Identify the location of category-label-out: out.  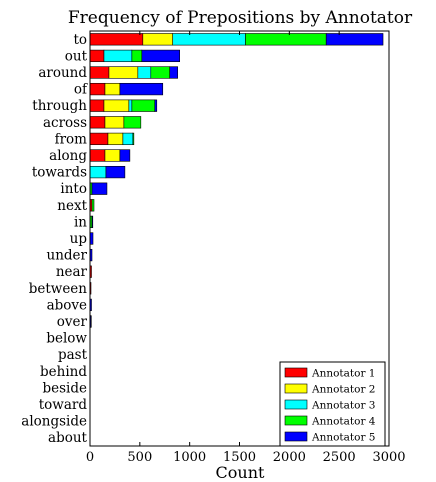
(76, 56).